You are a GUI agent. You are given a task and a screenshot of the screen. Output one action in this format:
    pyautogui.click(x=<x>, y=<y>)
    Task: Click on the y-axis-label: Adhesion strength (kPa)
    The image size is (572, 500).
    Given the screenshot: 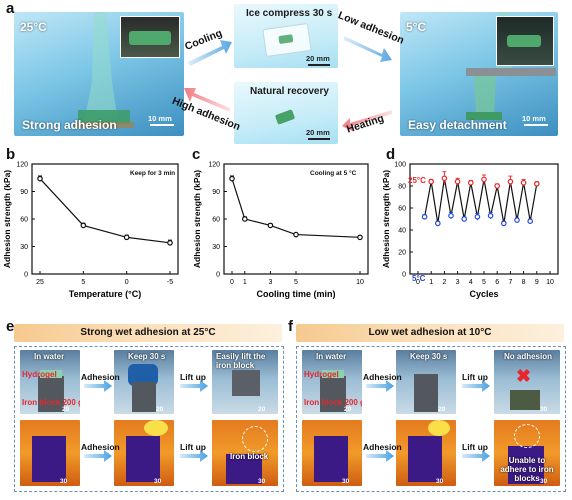 What is the action you would take?
    pyautogui.click(x=7, y=219)
    